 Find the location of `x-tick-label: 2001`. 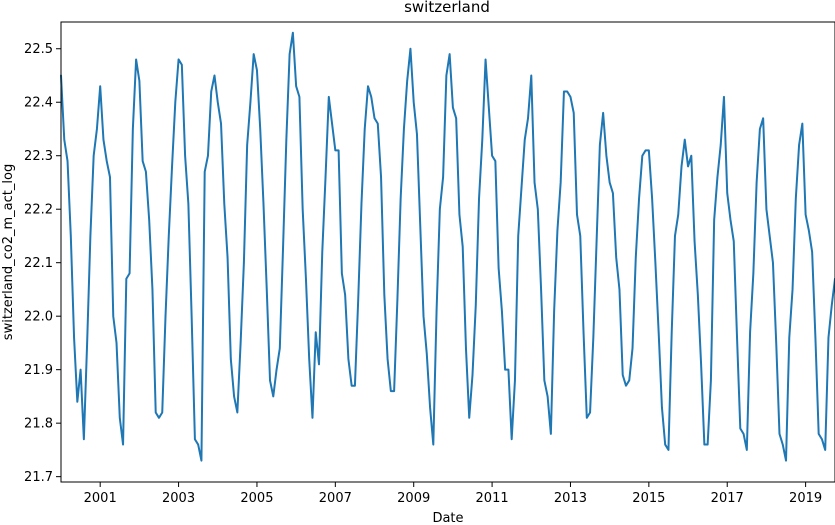

x-tick-label: 2001 is located at coordinates (100, 498).